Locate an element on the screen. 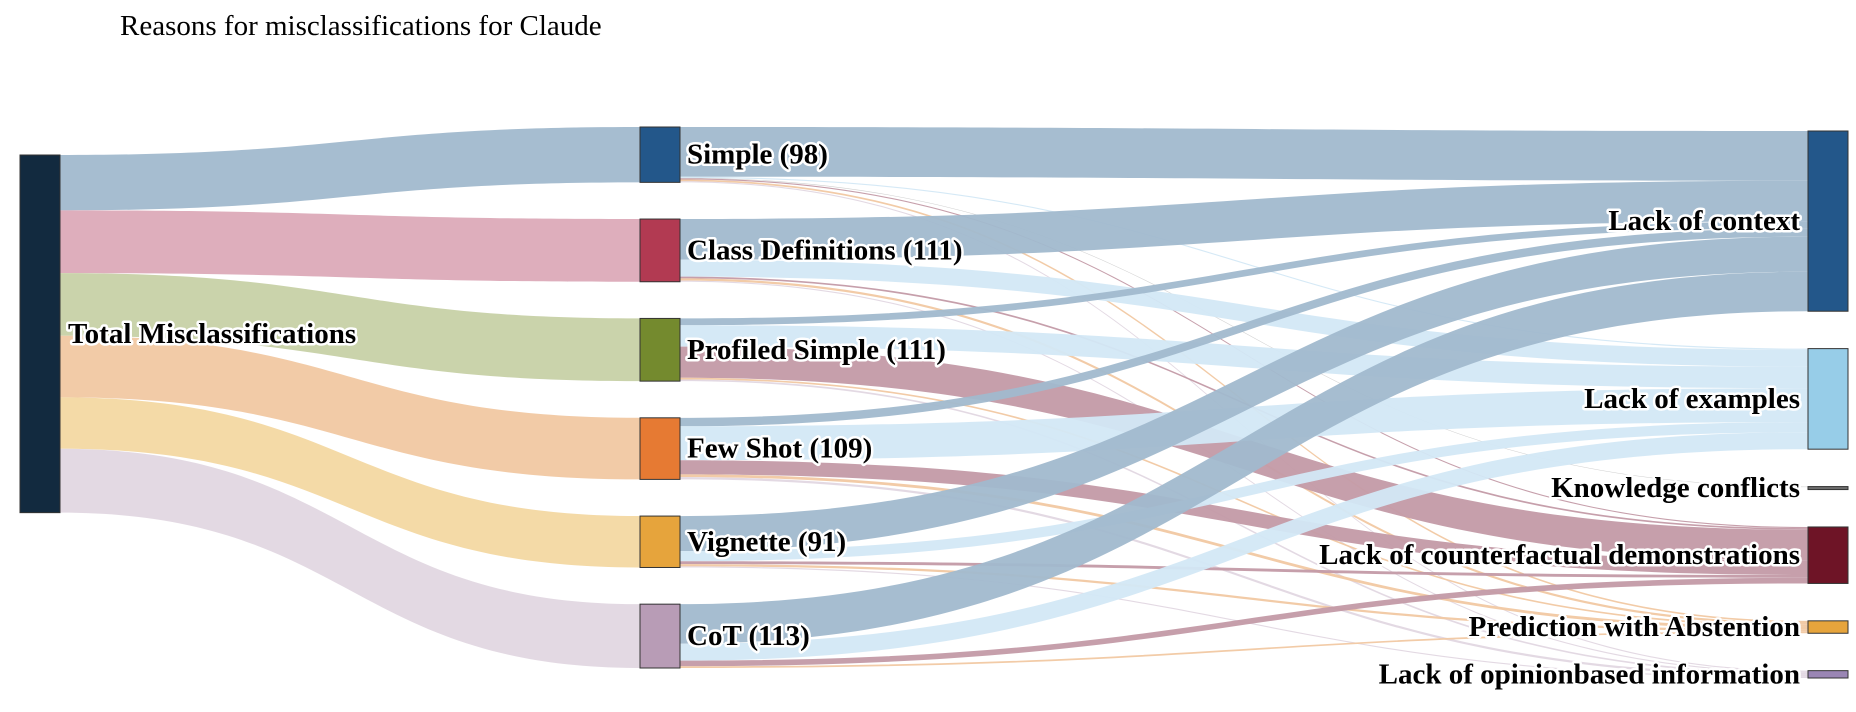 The image size is (1856, 712). label-simple: Simple (98) is located at coordinates (757, 155).